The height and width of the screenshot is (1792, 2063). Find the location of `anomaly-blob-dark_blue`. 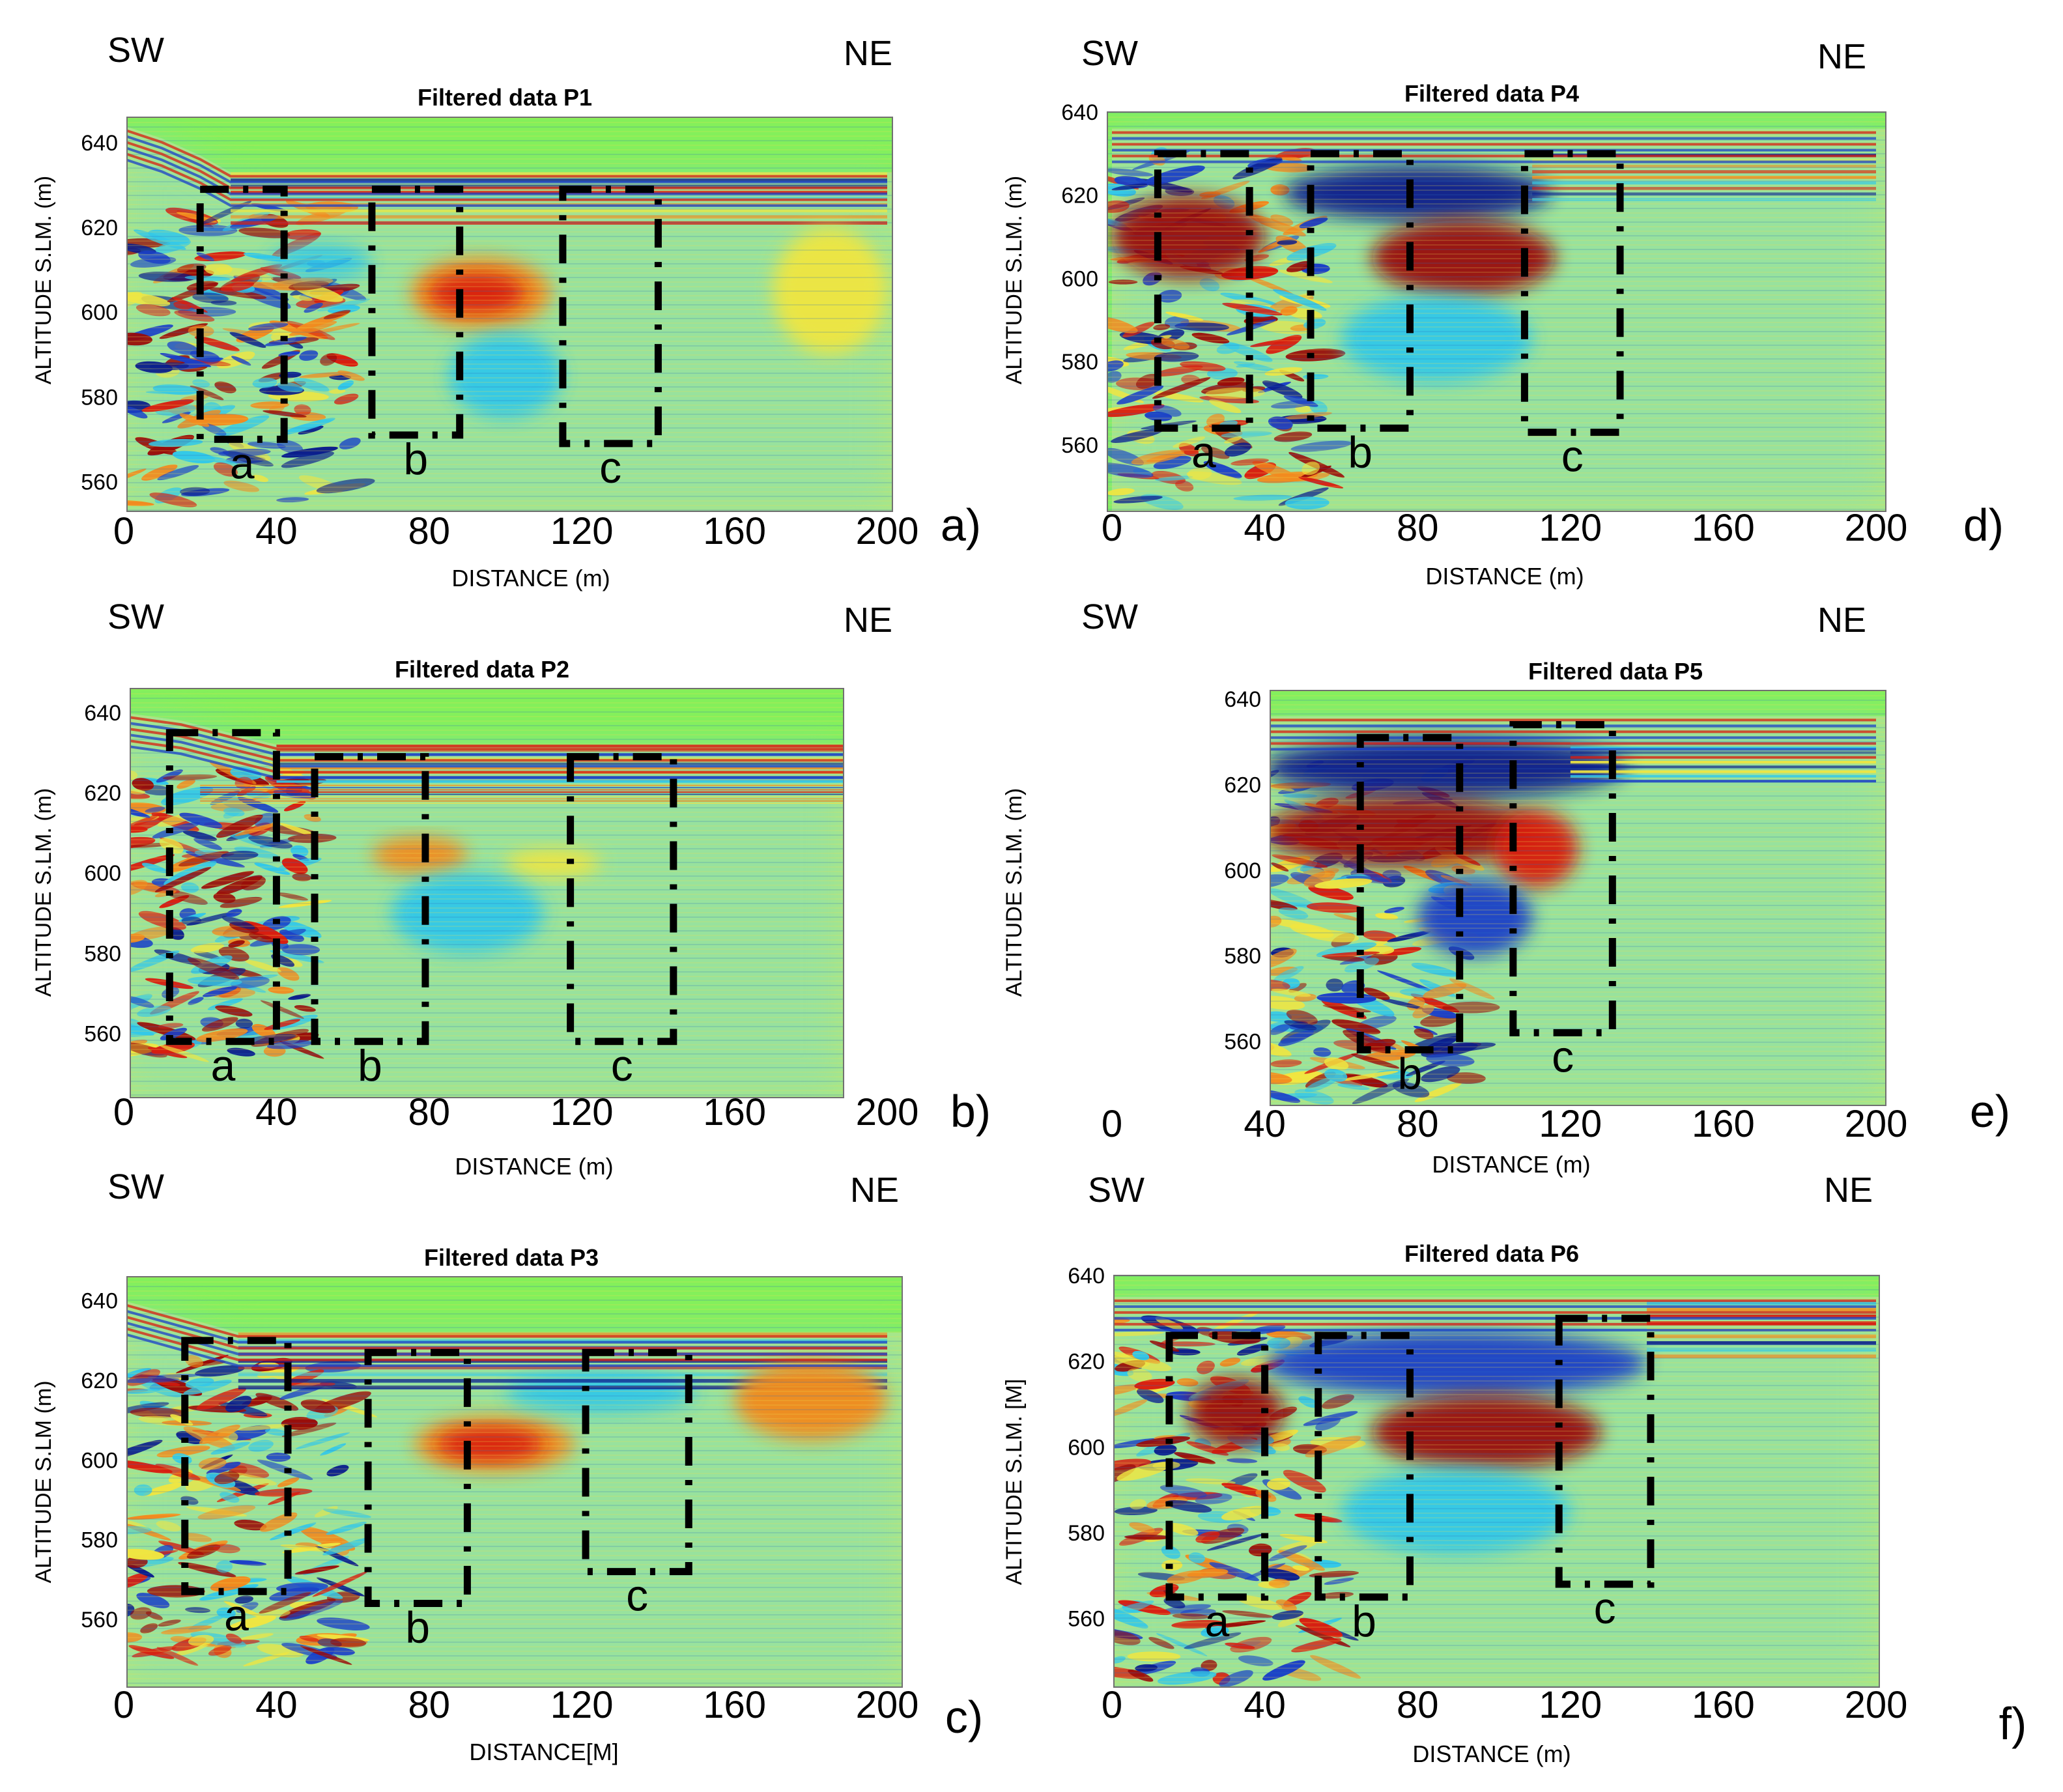

anomaly-blob-dark_blue is located at coordinates (1417, 194).